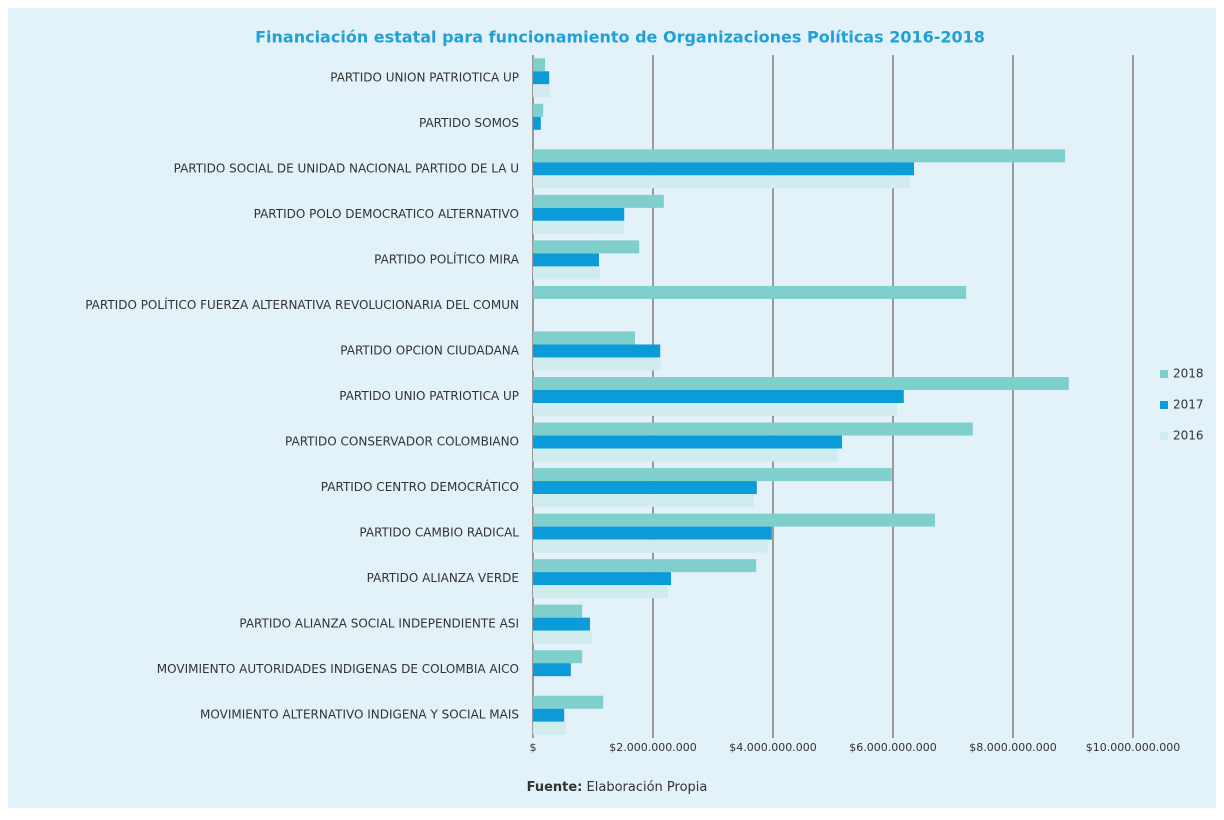 The width and height of the screenshot is (1224, 820). I want to click on y-tick-label: PARTIDO CONSERVADOR COLOMBIANO, so click(402, 442).